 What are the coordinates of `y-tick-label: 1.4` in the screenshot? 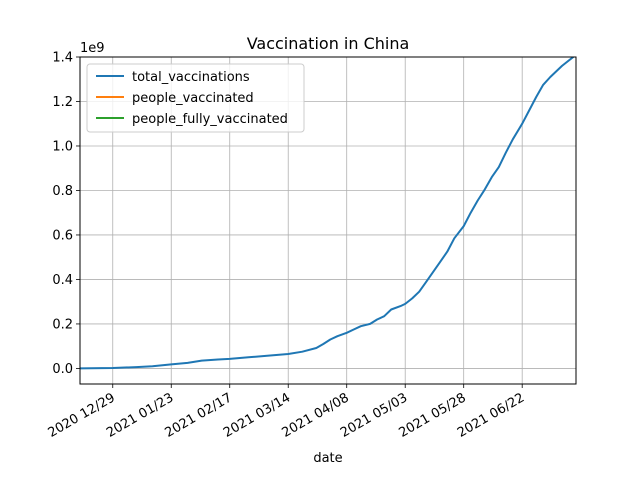 It's located at (62, 58).